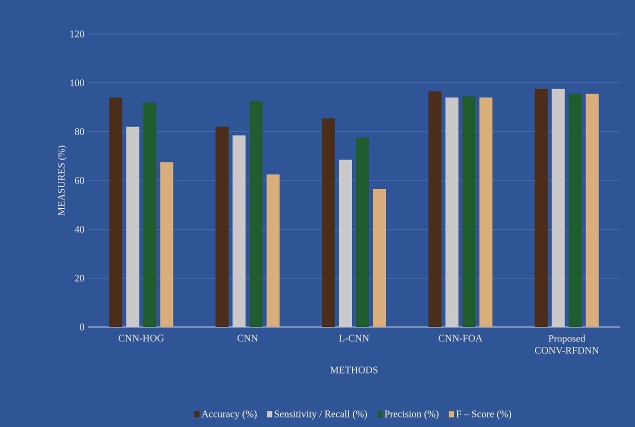  What do you see at coordinates (484, 415) in the screenshot?
I see `legend-label: F – Score (%)` at bounding box center [484, 415].